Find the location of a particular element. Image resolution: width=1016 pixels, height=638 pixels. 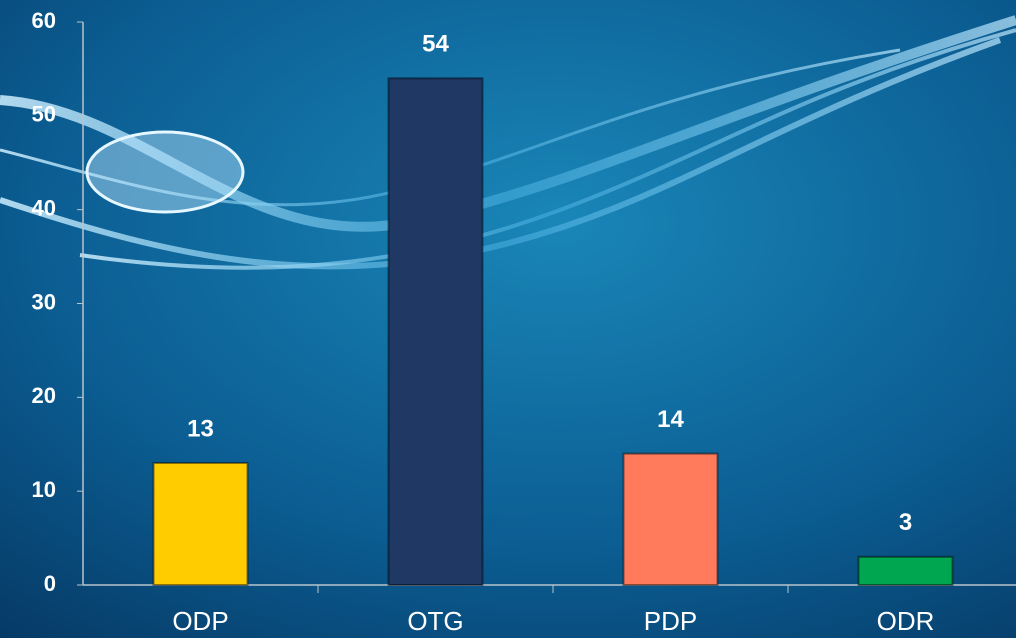

y-tick-label: 0 is located at coordinates (50, 583).